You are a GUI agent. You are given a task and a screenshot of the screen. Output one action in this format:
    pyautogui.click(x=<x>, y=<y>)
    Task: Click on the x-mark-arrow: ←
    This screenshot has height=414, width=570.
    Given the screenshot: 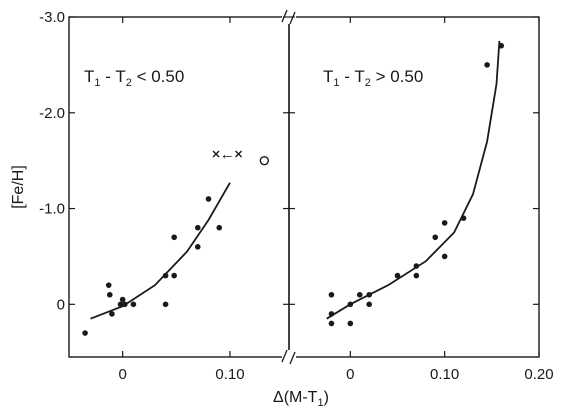 What is the action you would take?
    pyautogui.click(x=227, y=154)
    